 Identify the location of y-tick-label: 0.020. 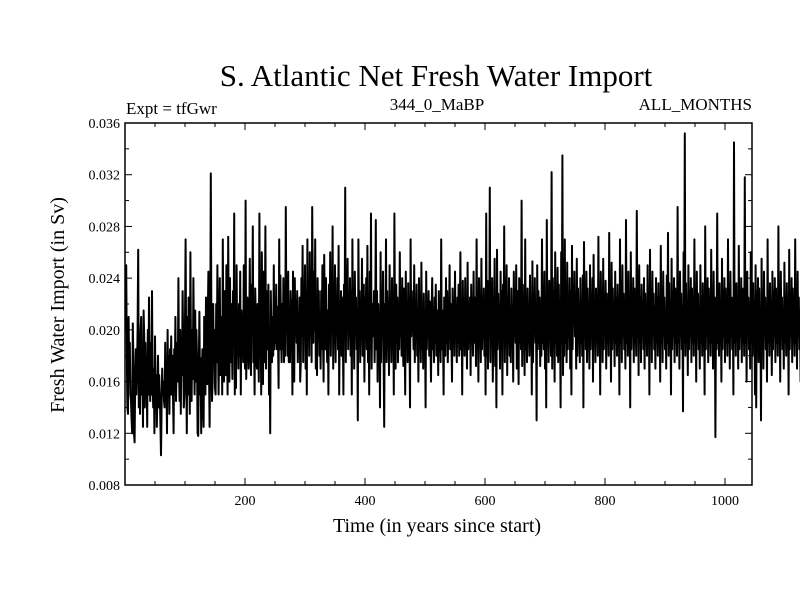
(105, 331).